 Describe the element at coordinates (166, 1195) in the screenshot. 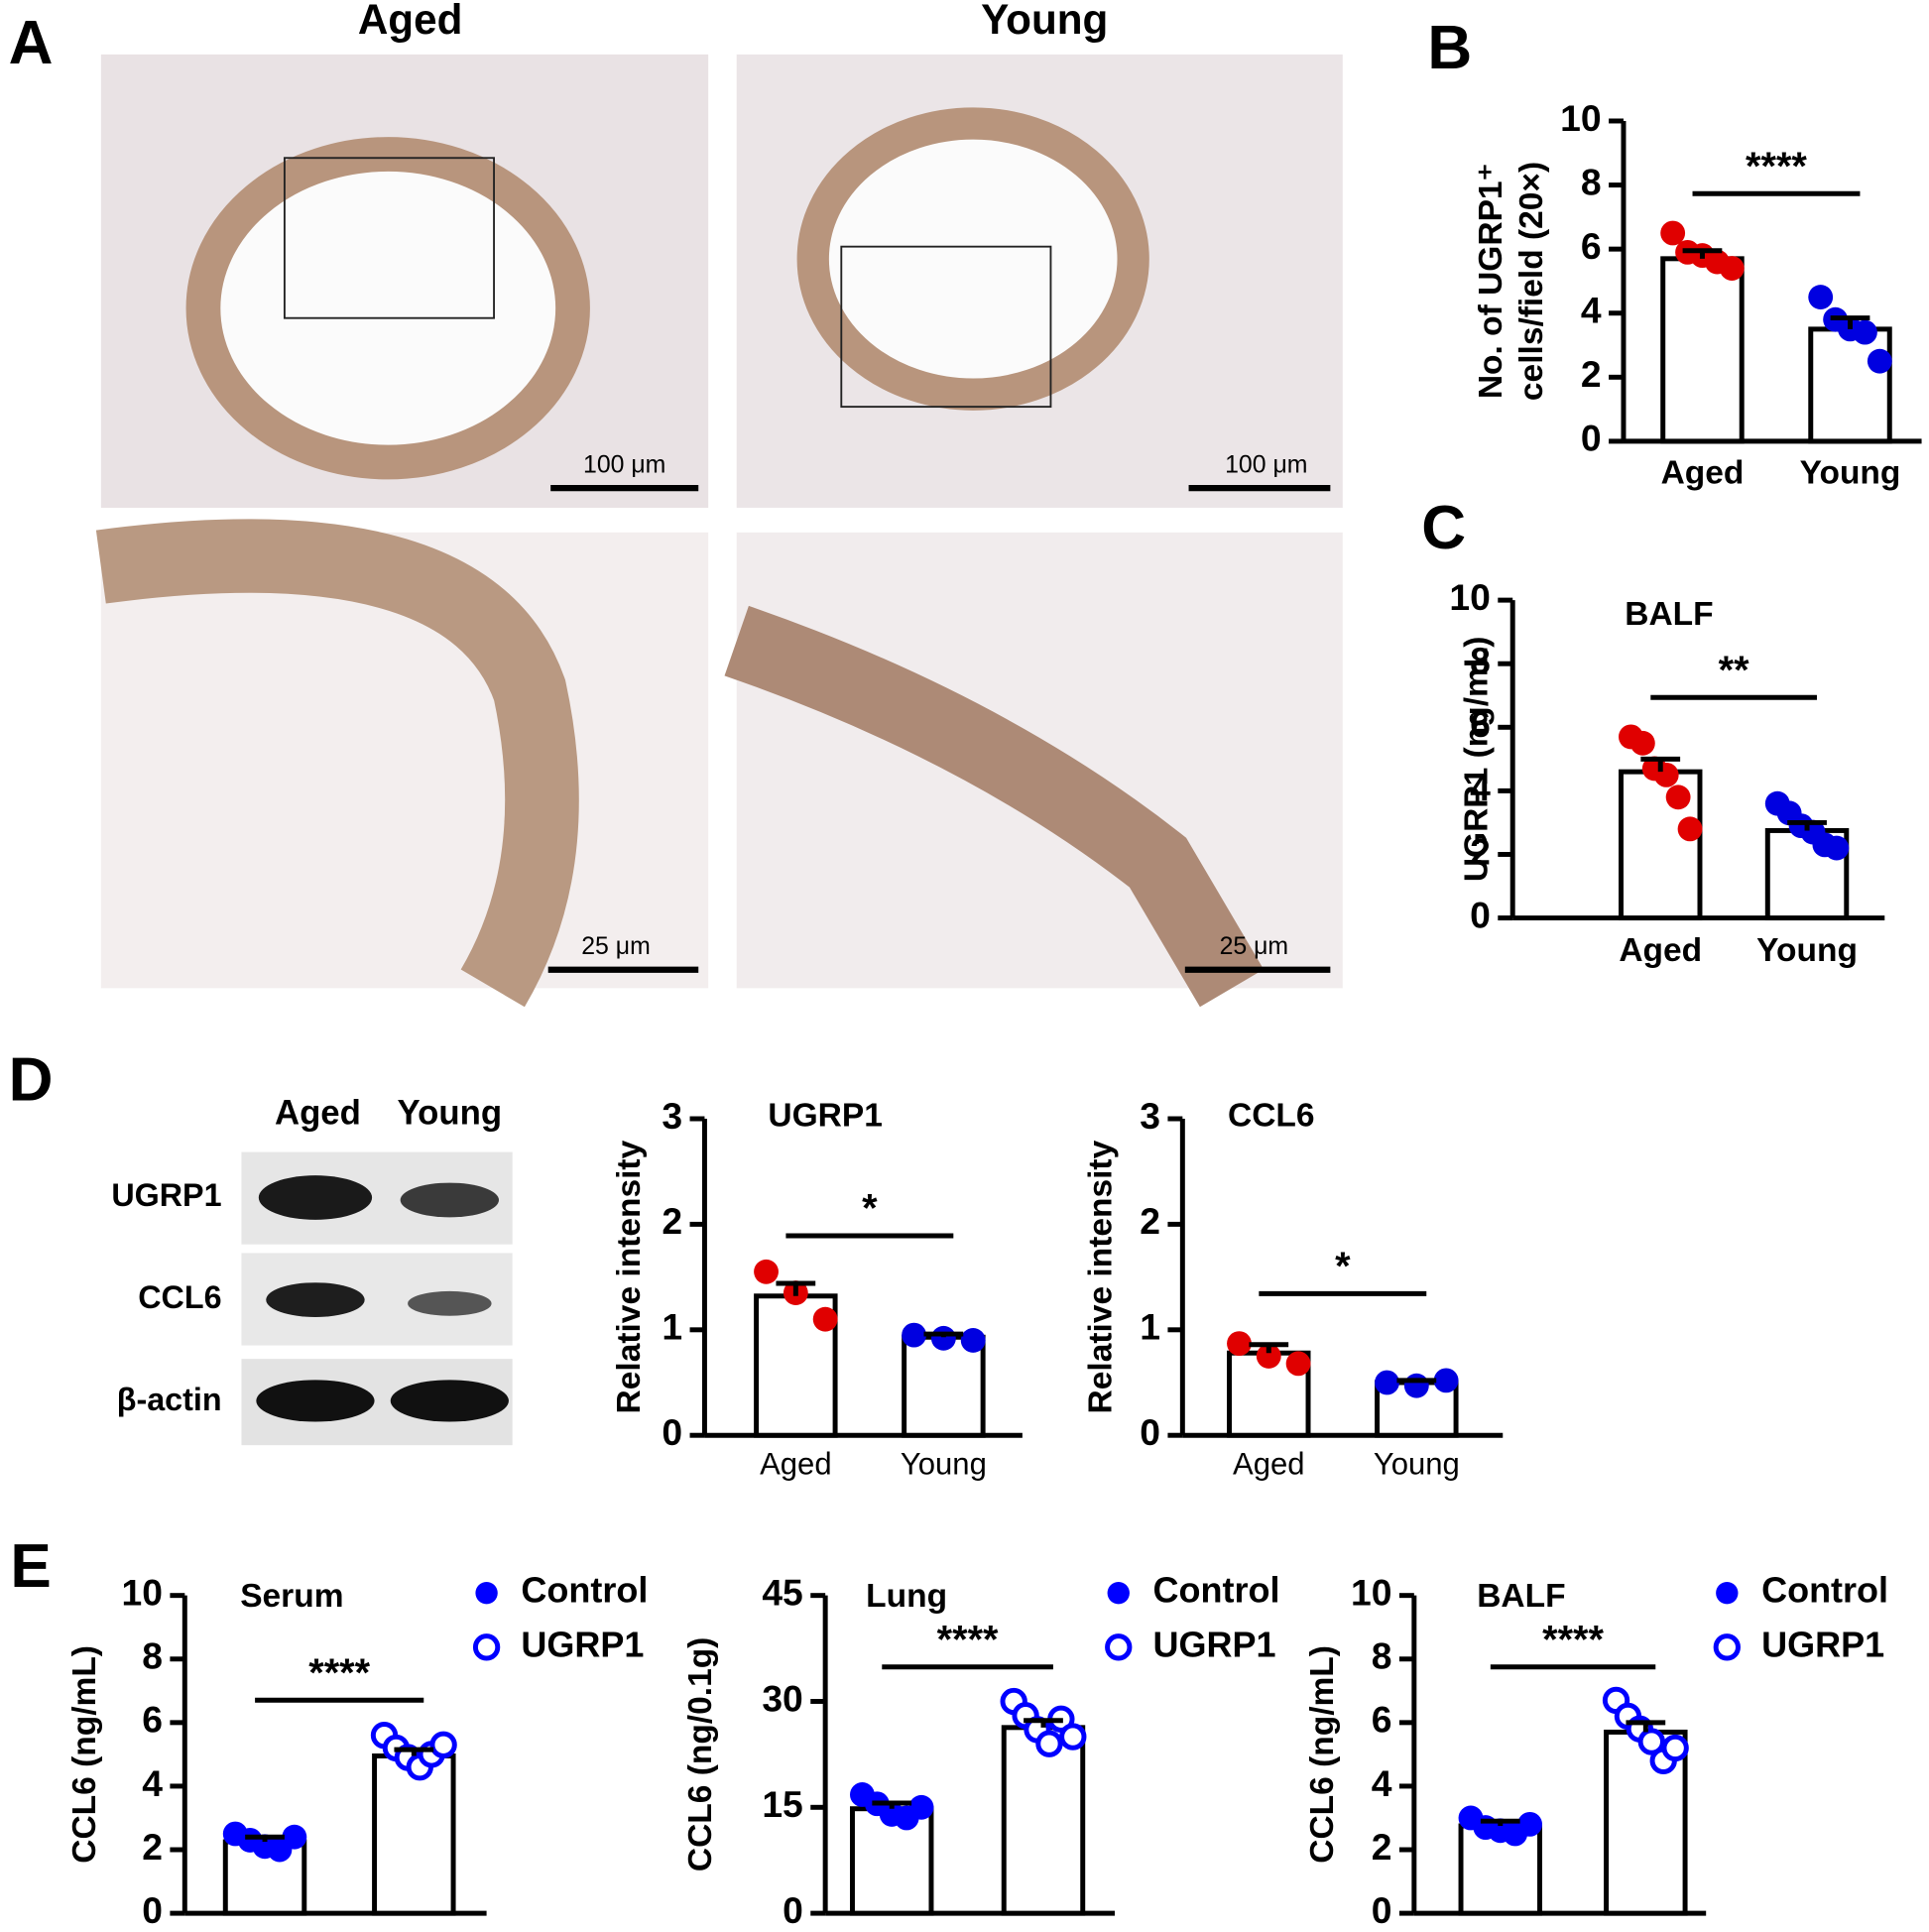

I see `blot-row: UGRP1` at that location.